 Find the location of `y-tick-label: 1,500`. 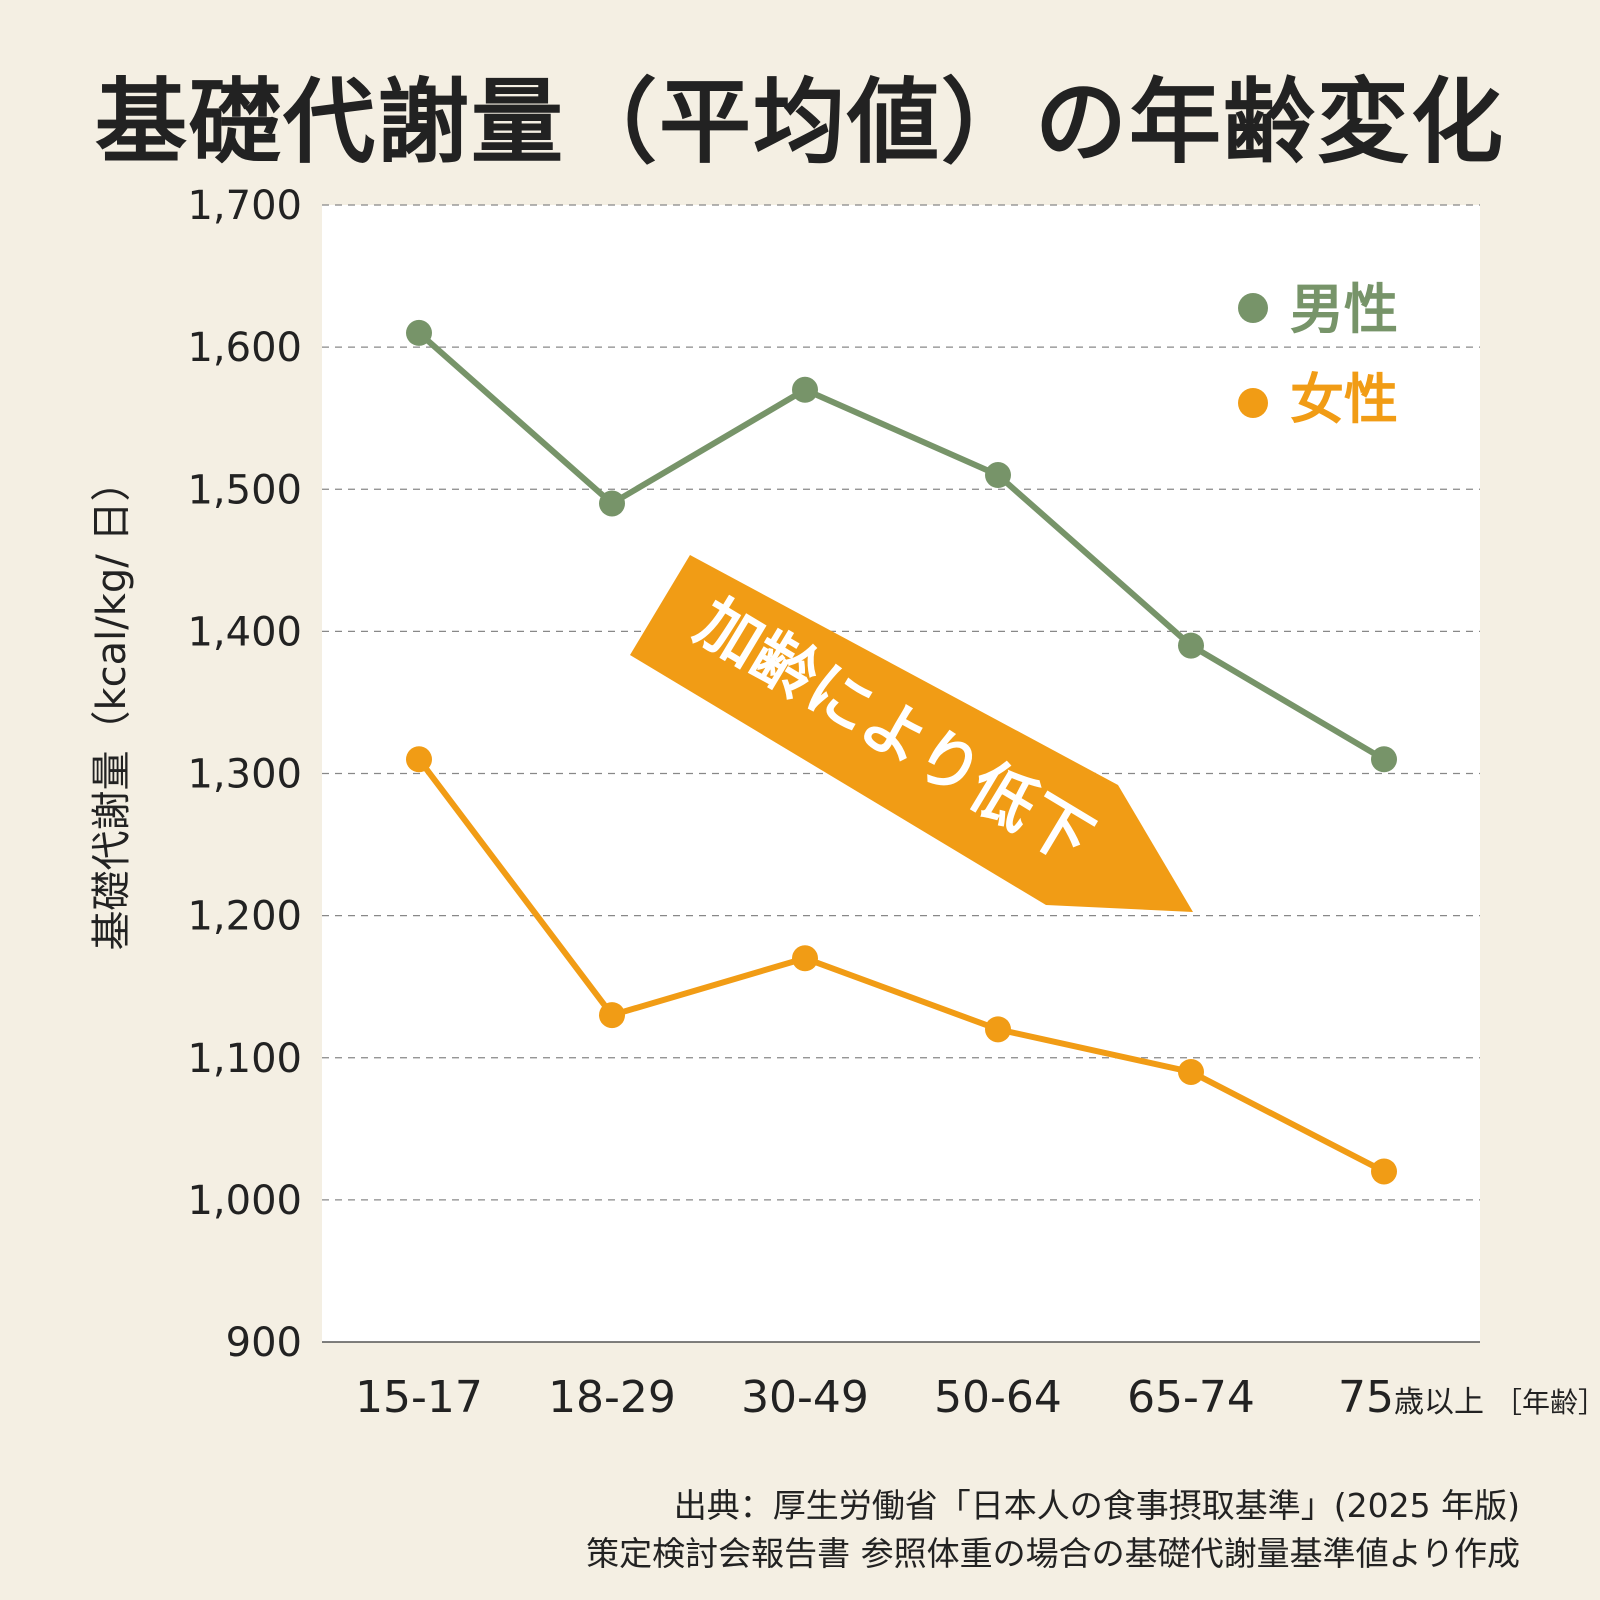

y-tick-label: 1,500 is located at coordinates (244, 490).